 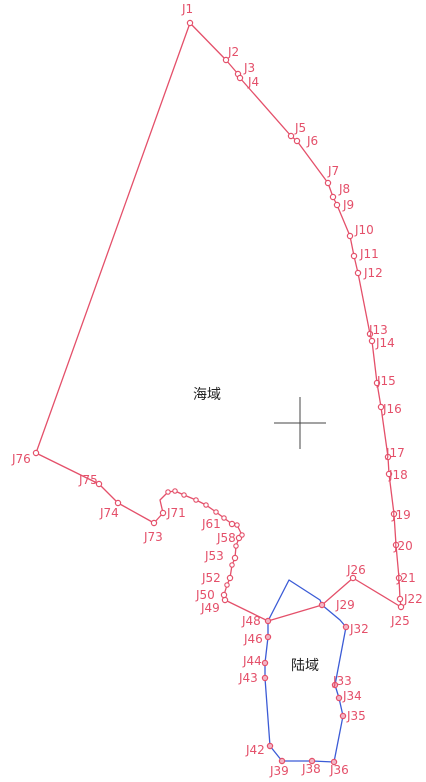 What do you see at coordinates (153, 537) in the screenshot?
I see `point-j73-label: J73` at bounding box center [153, 537].